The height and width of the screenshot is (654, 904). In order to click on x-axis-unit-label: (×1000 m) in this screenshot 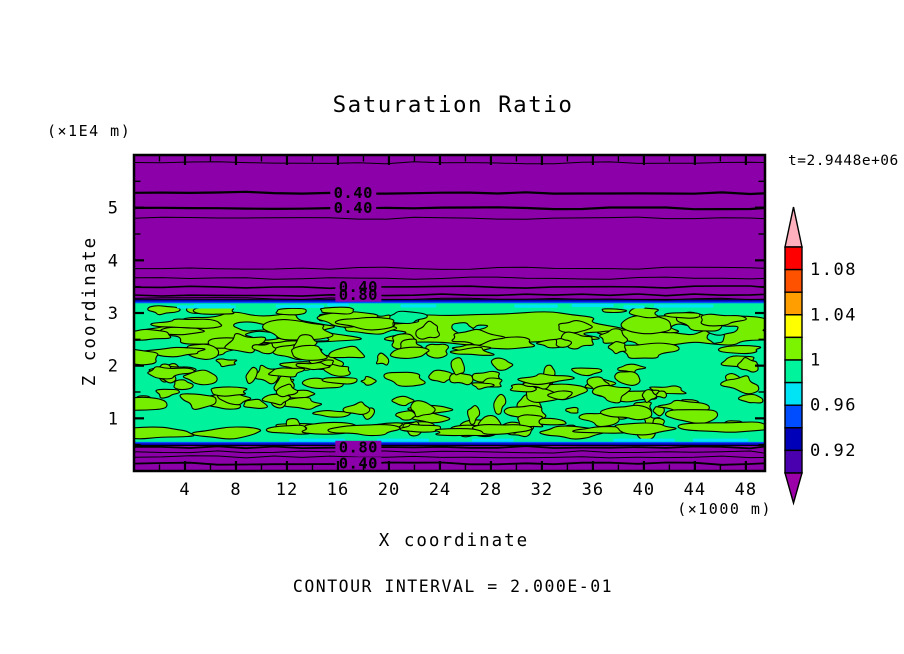, I will do `click(724, 509)`.